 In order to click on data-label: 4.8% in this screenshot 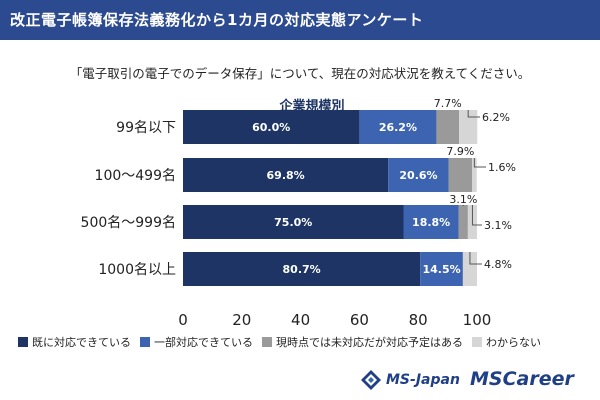, I will do `click(498, 264)`.